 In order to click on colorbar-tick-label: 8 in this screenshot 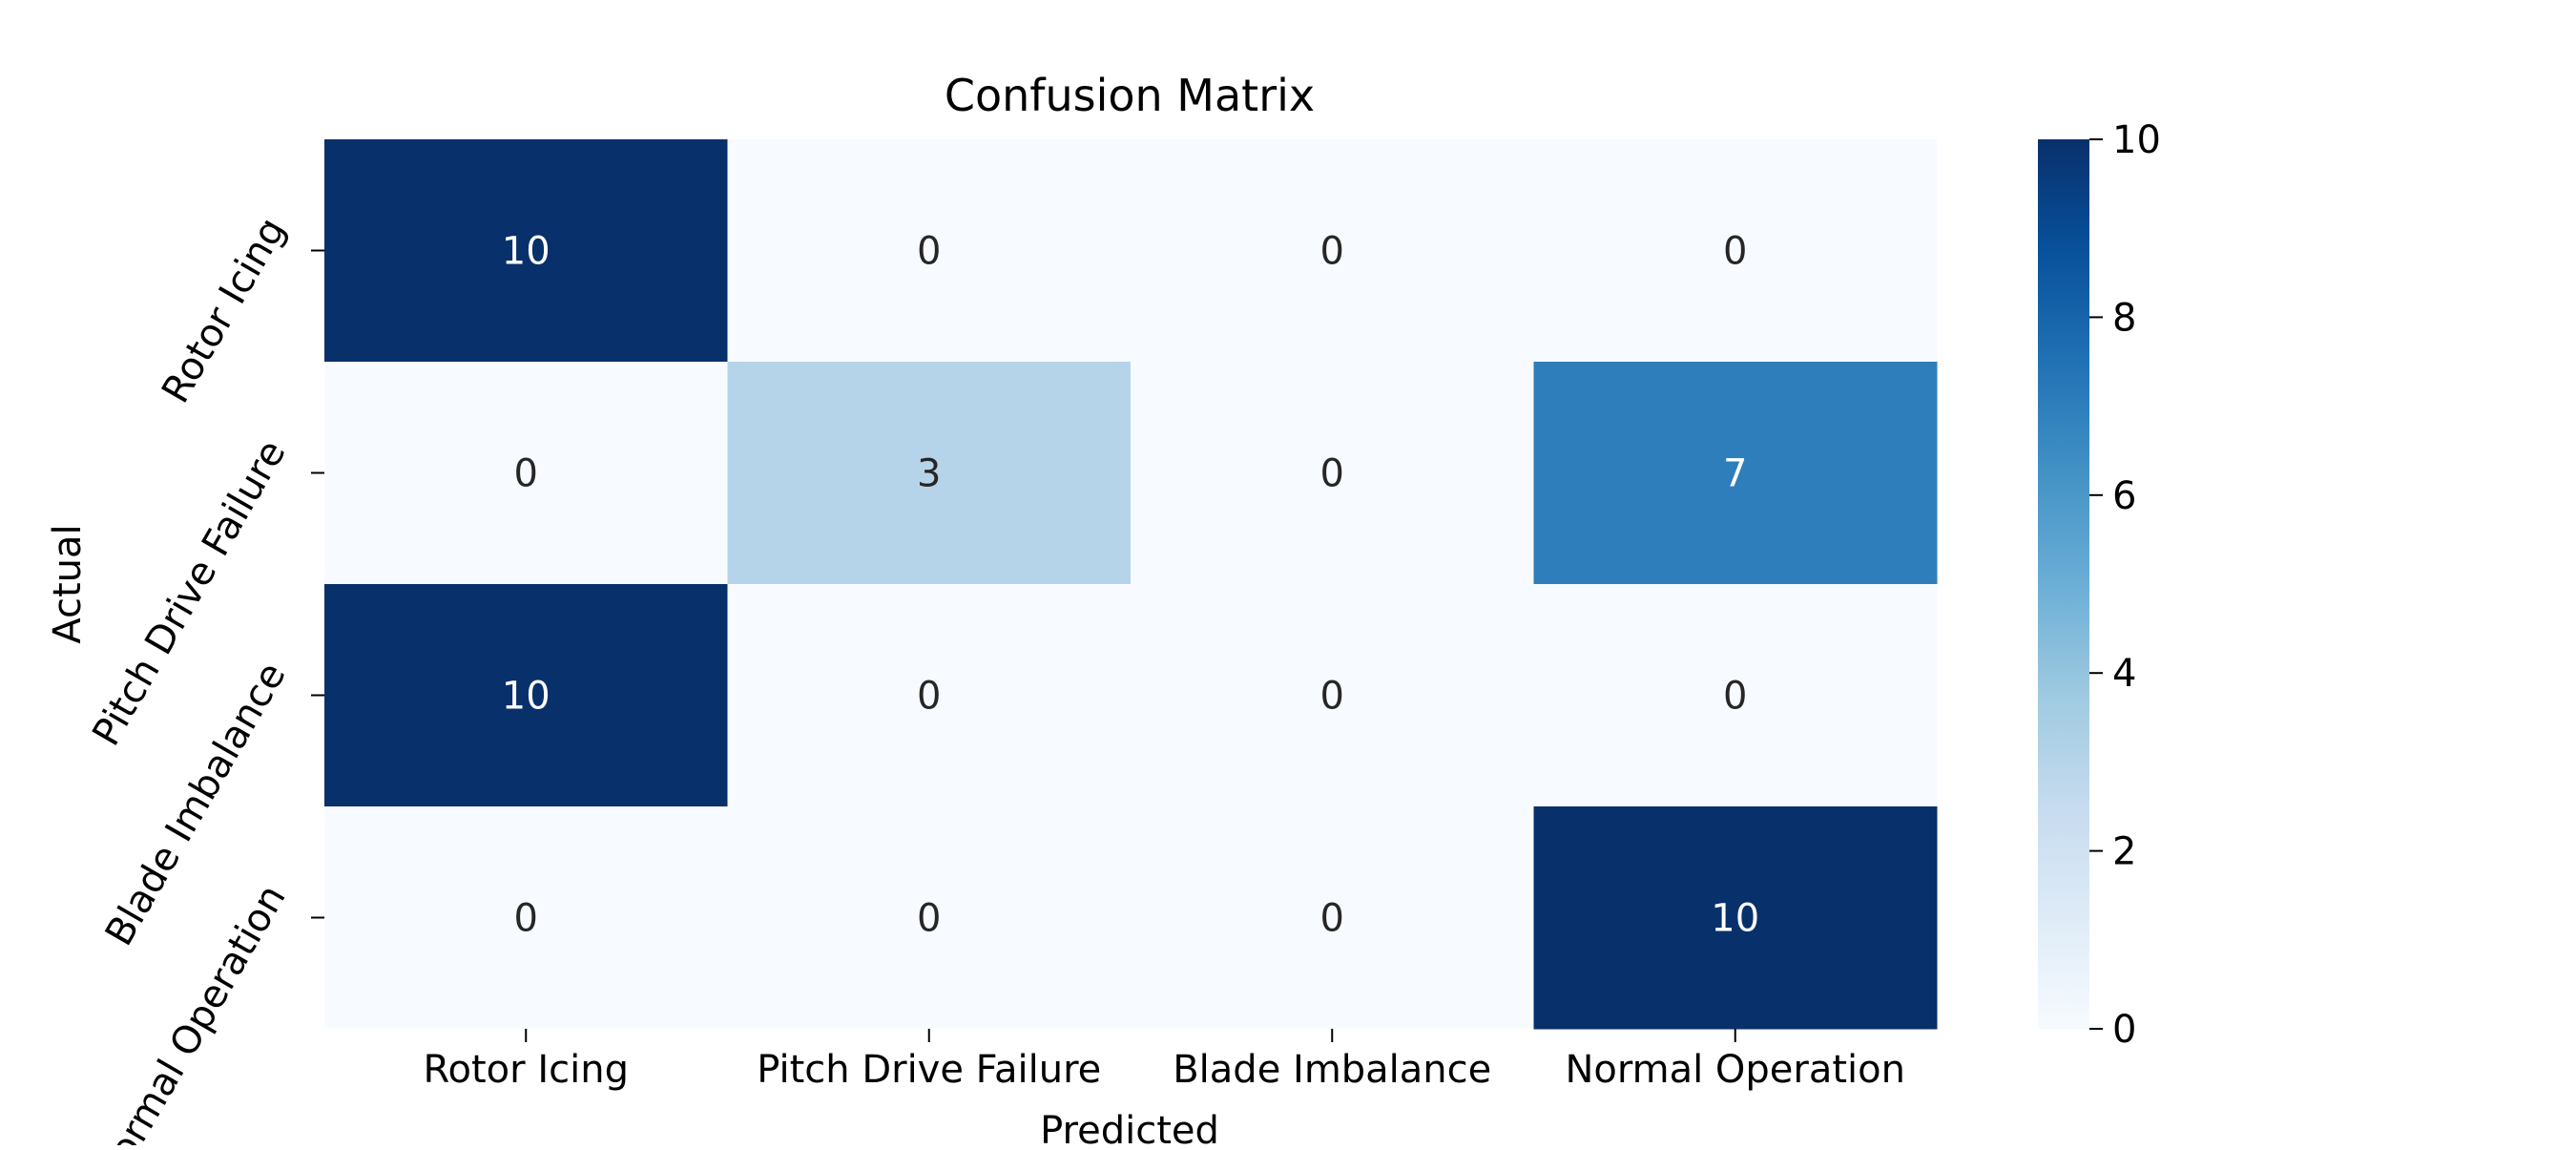, I will do `click(2124, 318)`.